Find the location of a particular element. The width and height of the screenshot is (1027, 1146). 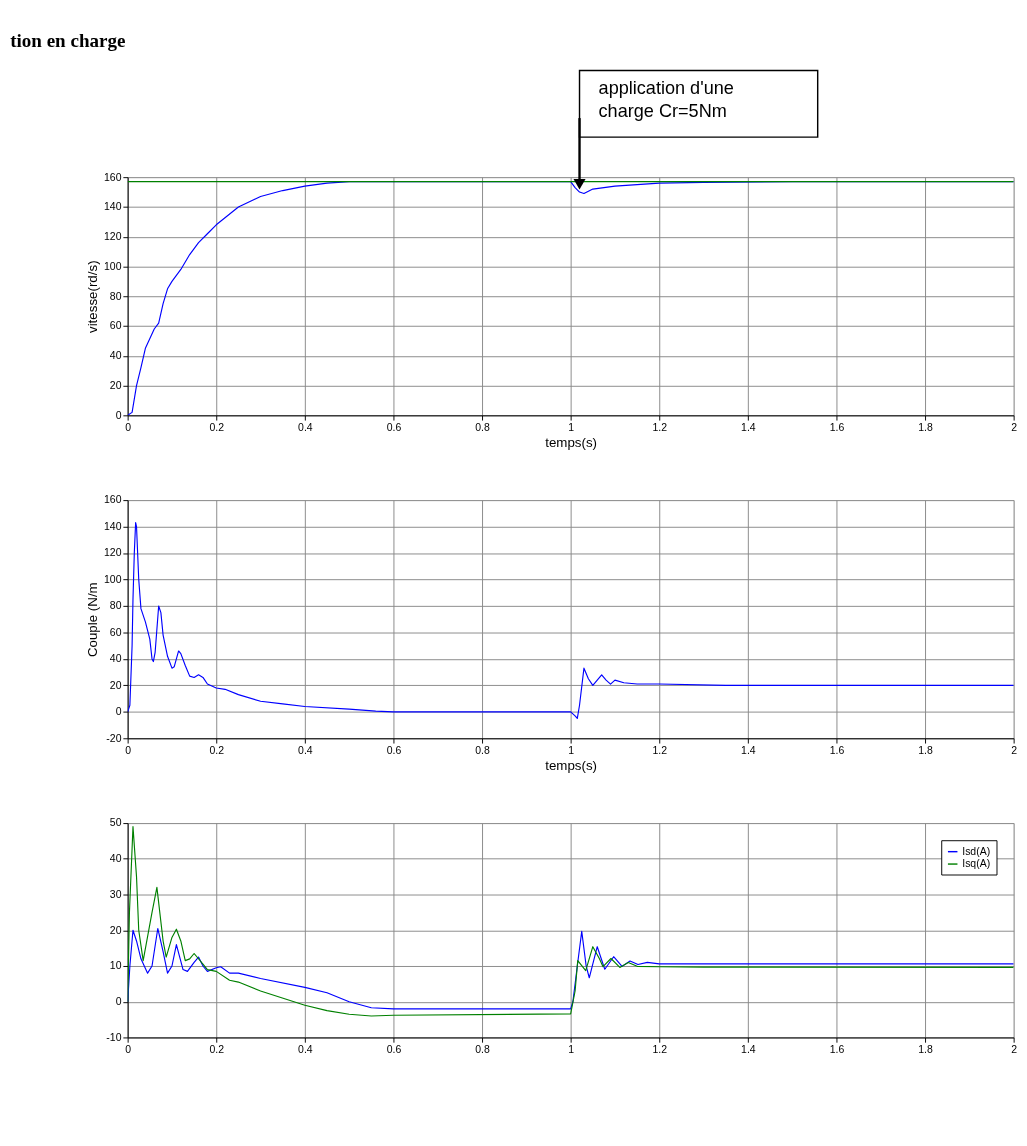

y-tick-label: 30 is located at coordinates (115, 894).